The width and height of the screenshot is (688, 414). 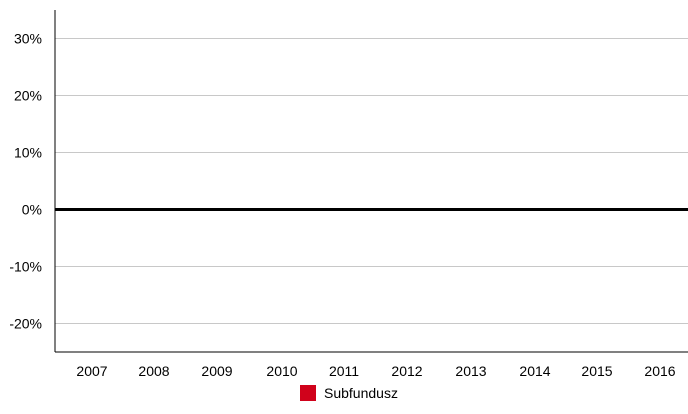 What do you see at coordinates (216, 371) in the screenshot?
I see `x-tick-label: 2009` at bounding box center [216, 371].